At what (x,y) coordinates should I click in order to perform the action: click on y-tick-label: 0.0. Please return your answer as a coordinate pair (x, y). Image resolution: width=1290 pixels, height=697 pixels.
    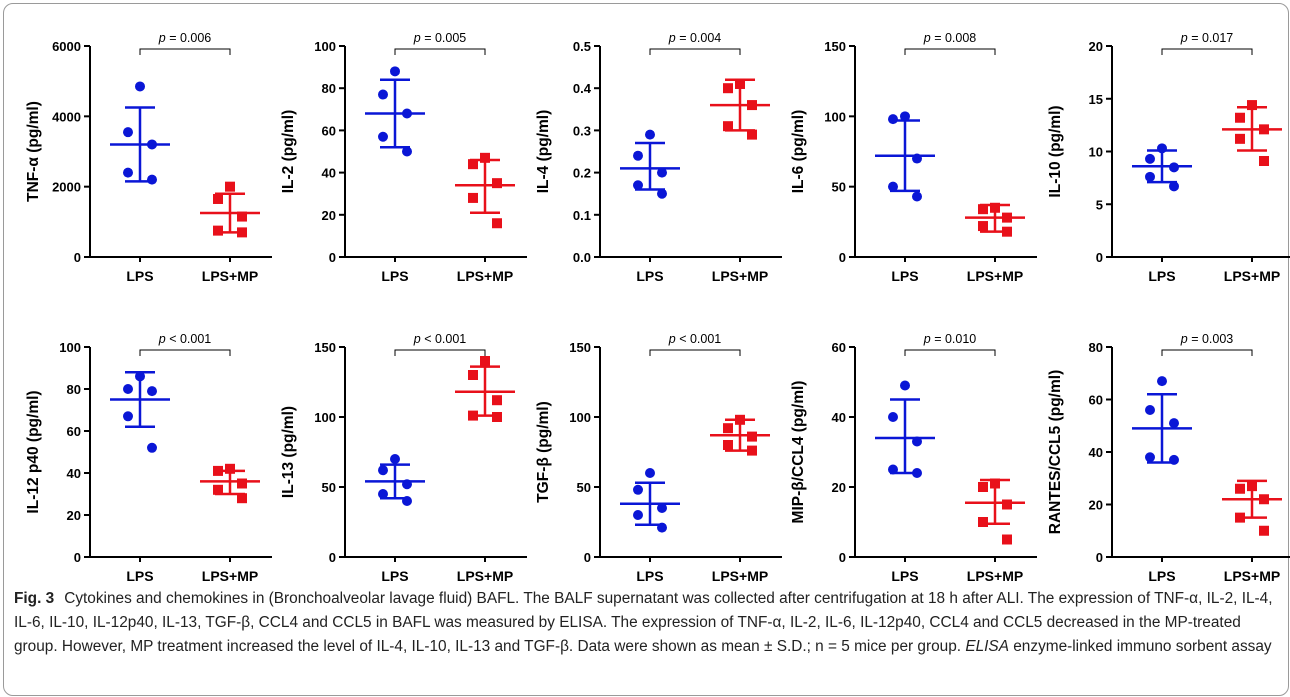
    Looking at the image, I should click on (582, 257).